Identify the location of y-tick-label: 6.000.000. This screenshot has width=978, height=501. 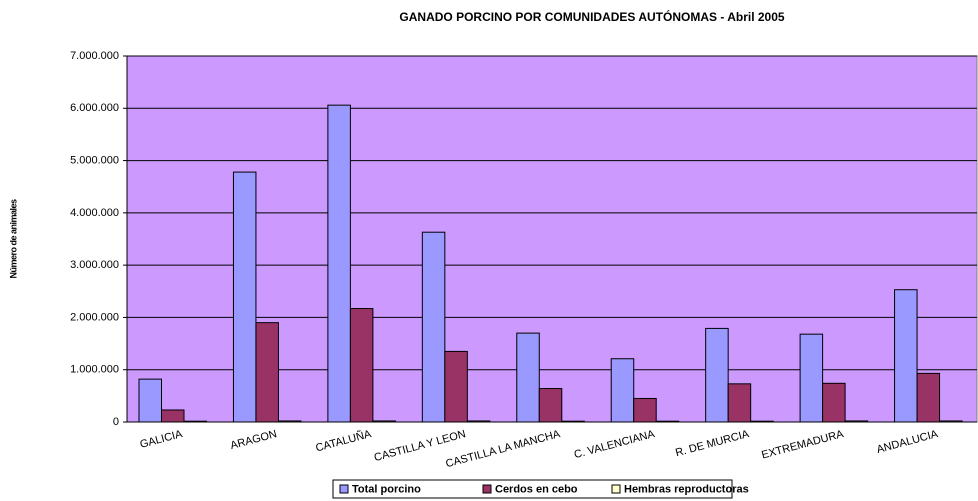
(94, 108).